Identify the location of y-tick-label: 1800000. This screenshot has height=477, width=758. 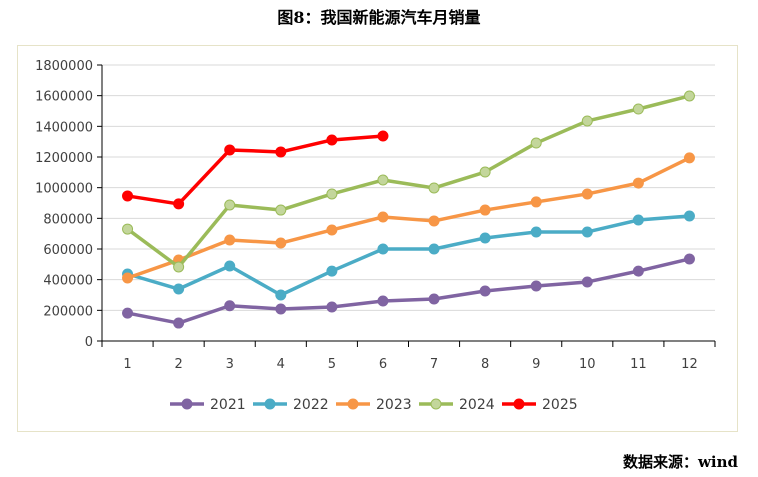
(64, 66).